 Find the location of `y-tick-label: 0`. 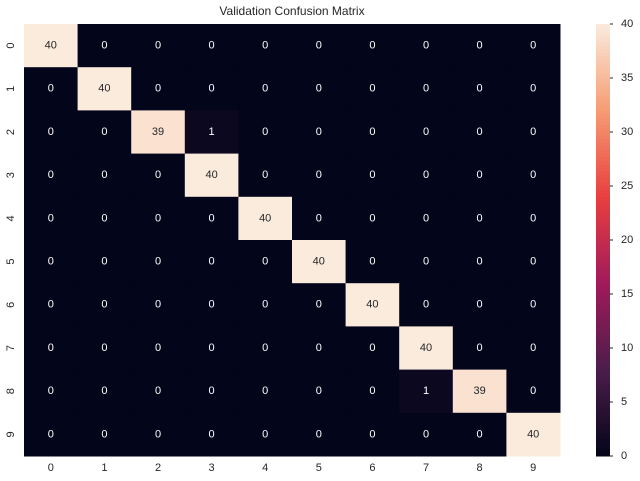

y-tick-label: 0 is located at coordinates (11, 46).